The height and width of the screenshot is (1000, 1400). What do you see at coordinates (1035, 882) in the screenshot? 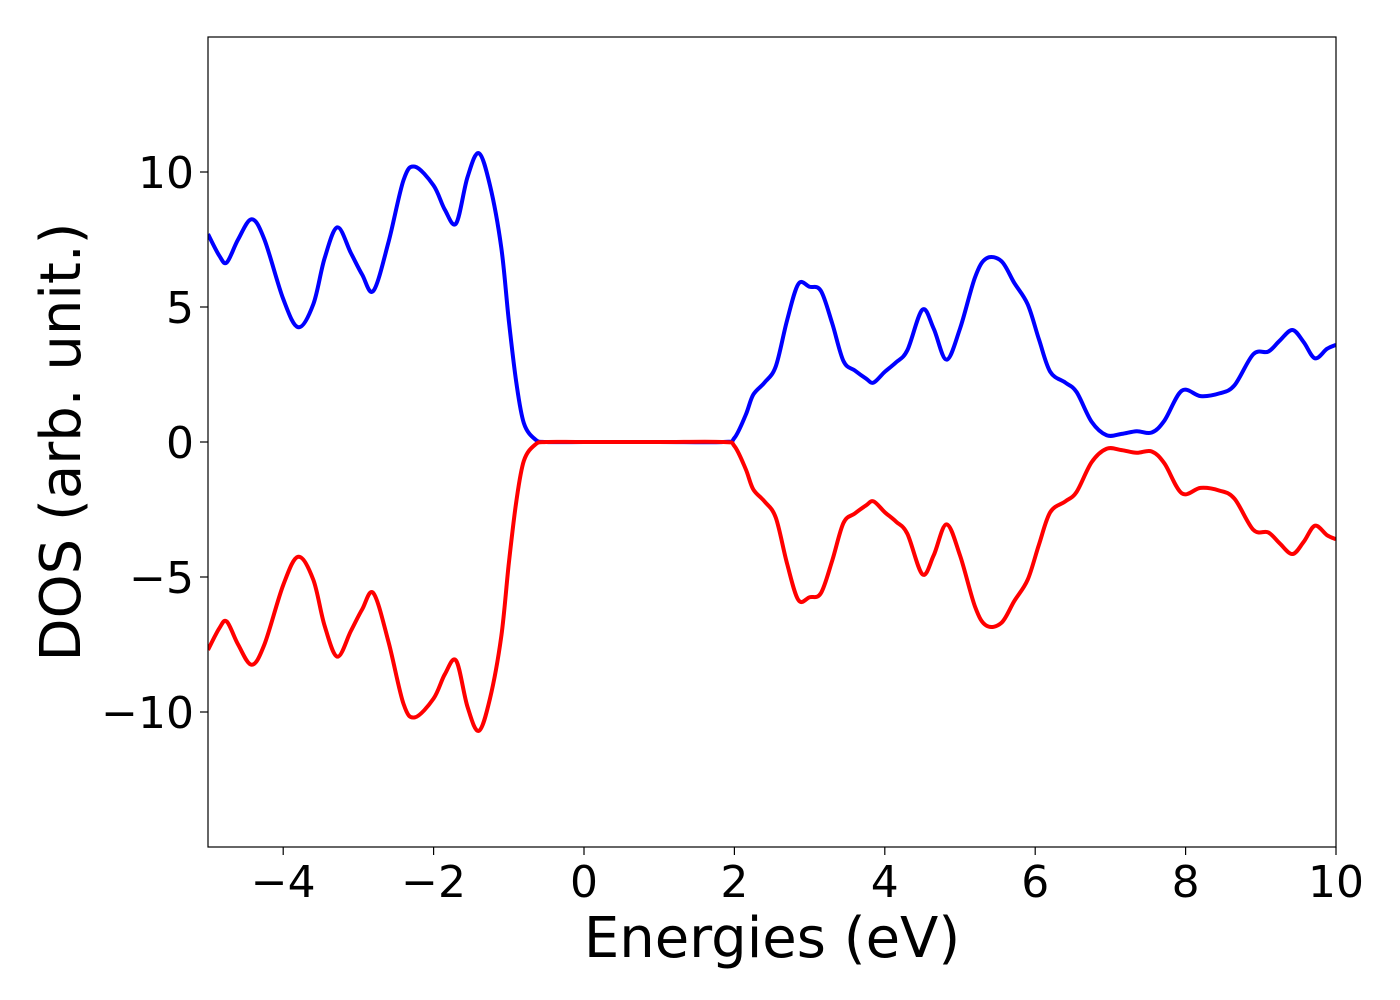
I see `x-tick-label: 6` at bounding box center [1035, 882].